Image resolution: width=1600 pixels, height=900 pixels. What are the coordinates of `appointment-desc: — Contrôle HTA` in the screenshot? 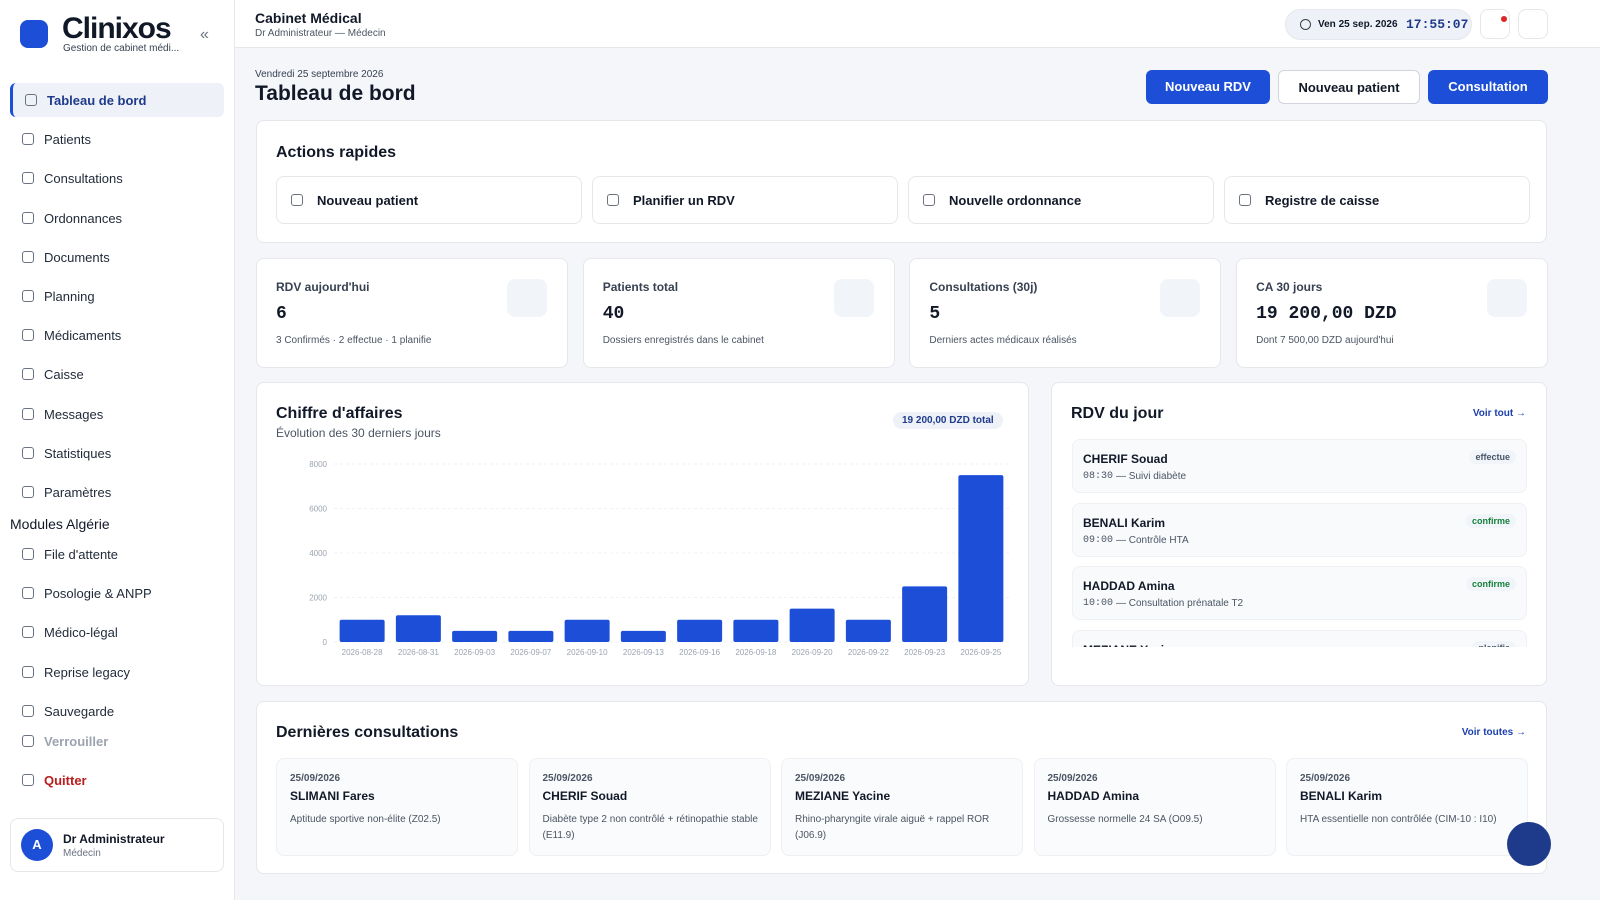 It's located at (1152, 540).